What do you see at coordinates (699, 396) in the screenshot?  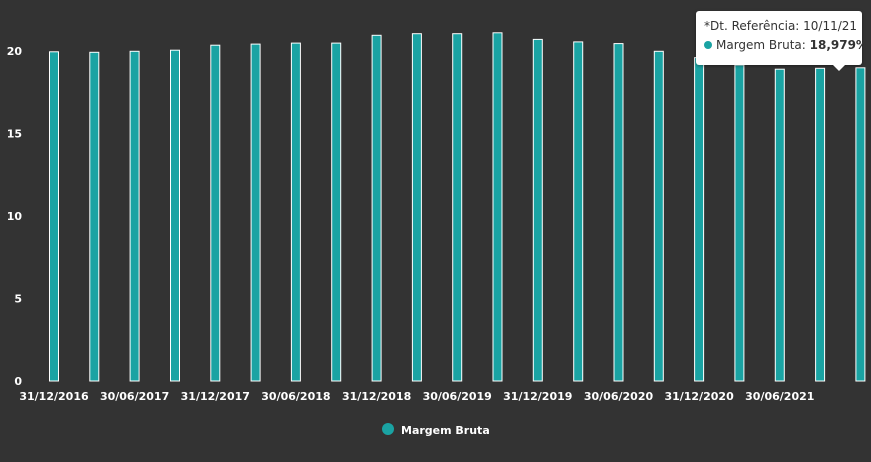 I see `x-tick-label: 31/12/2020` at bounding box center [699, 396].